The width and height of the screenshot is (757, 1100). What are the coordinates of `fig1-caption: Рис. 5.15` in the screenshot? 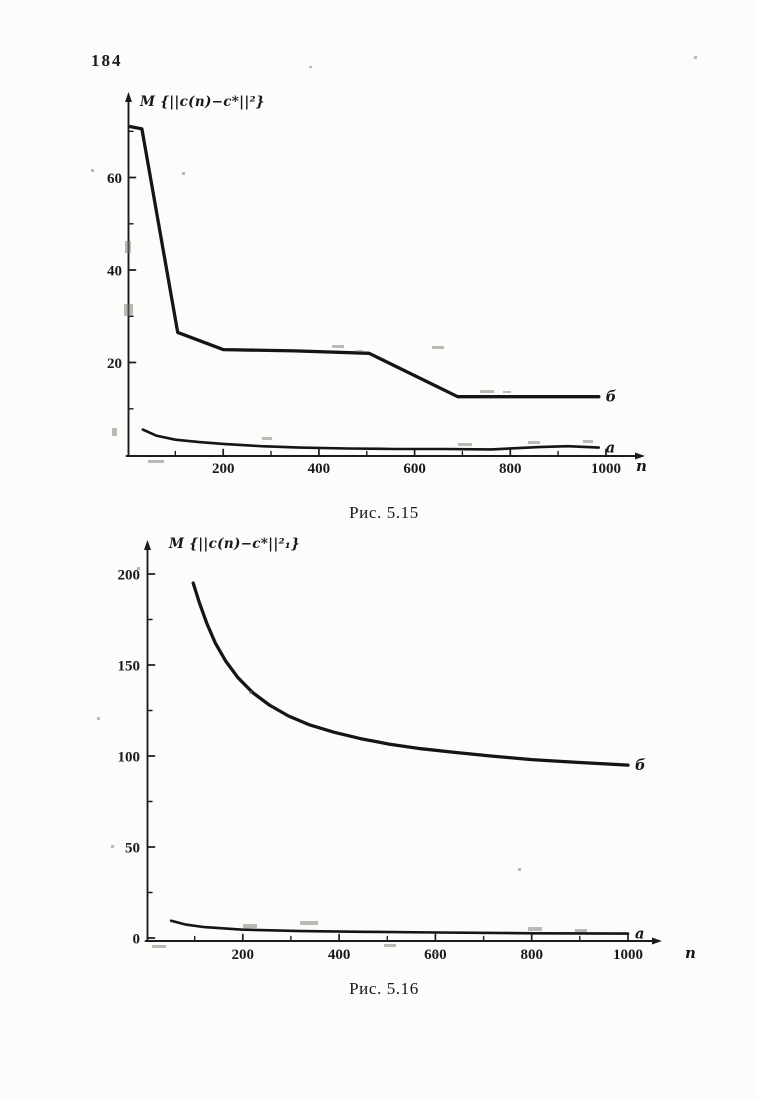 It's located at (384, 512).